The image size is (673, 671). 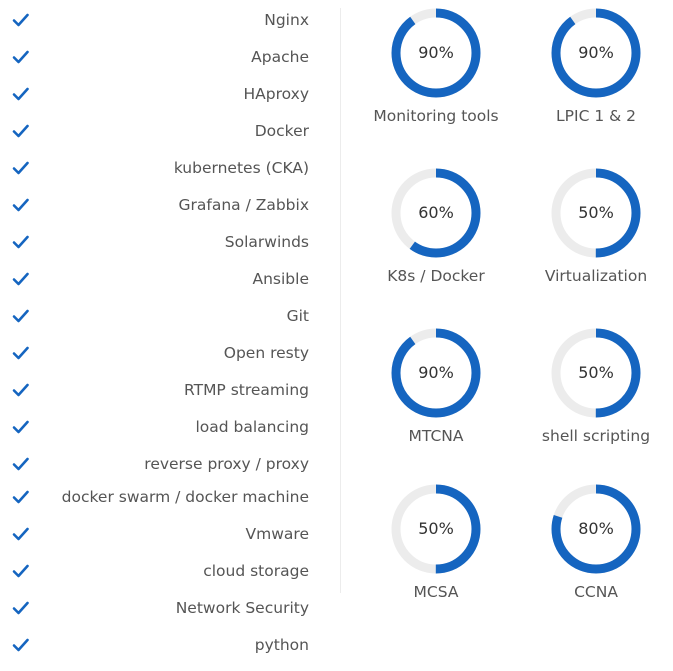 What do you see at coordinates (280, 57) in the screenshot?
I see `skill-label: Apache` at bounding box center [280, 57].